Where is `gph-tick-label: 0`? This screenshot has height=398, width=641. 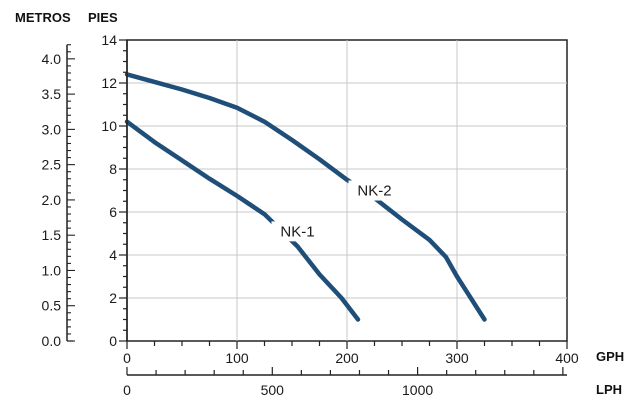 gph-tick-label: 0 is located at coordinates (127, 358).